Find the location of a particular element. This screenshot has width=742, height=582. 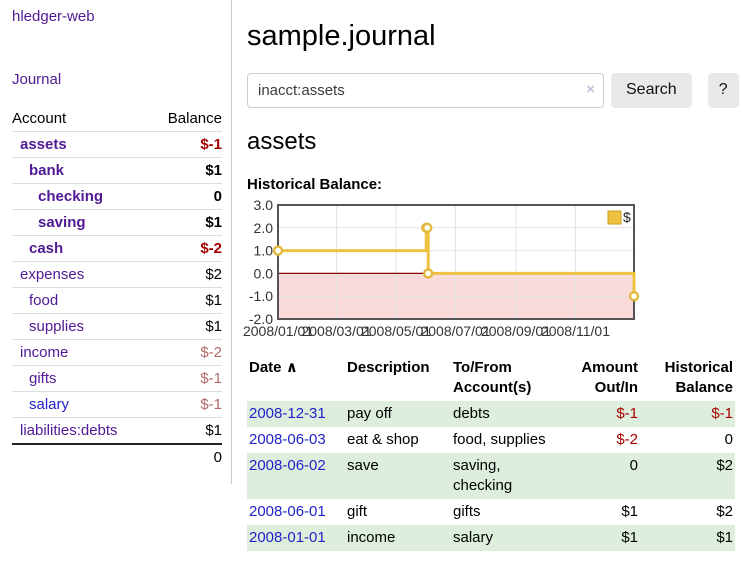

accounts-total-row: 0 is located at coordinates (117, 456).